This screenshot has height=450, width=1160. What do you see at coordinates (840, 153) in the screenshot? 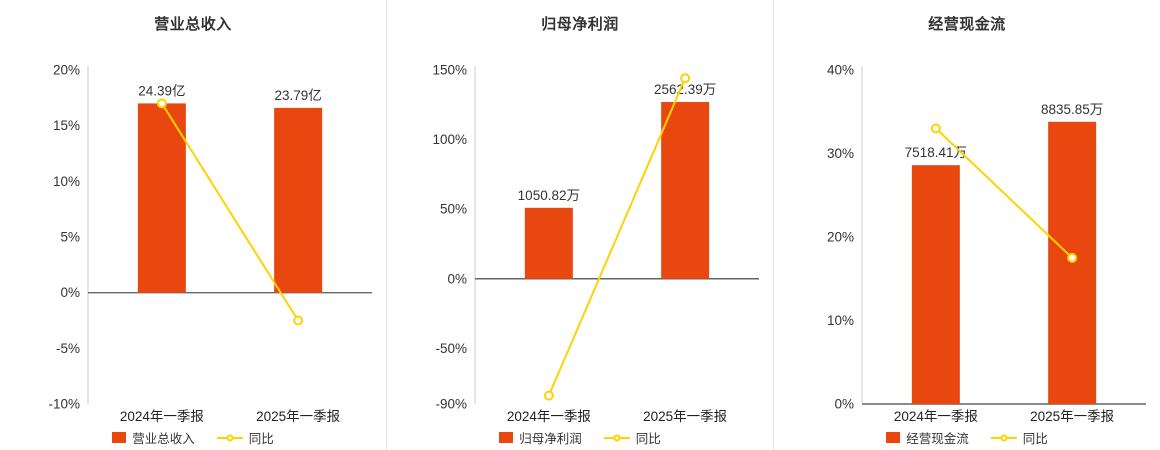
I see `y-tick-label: 30%` at bounding box center [840, 153].